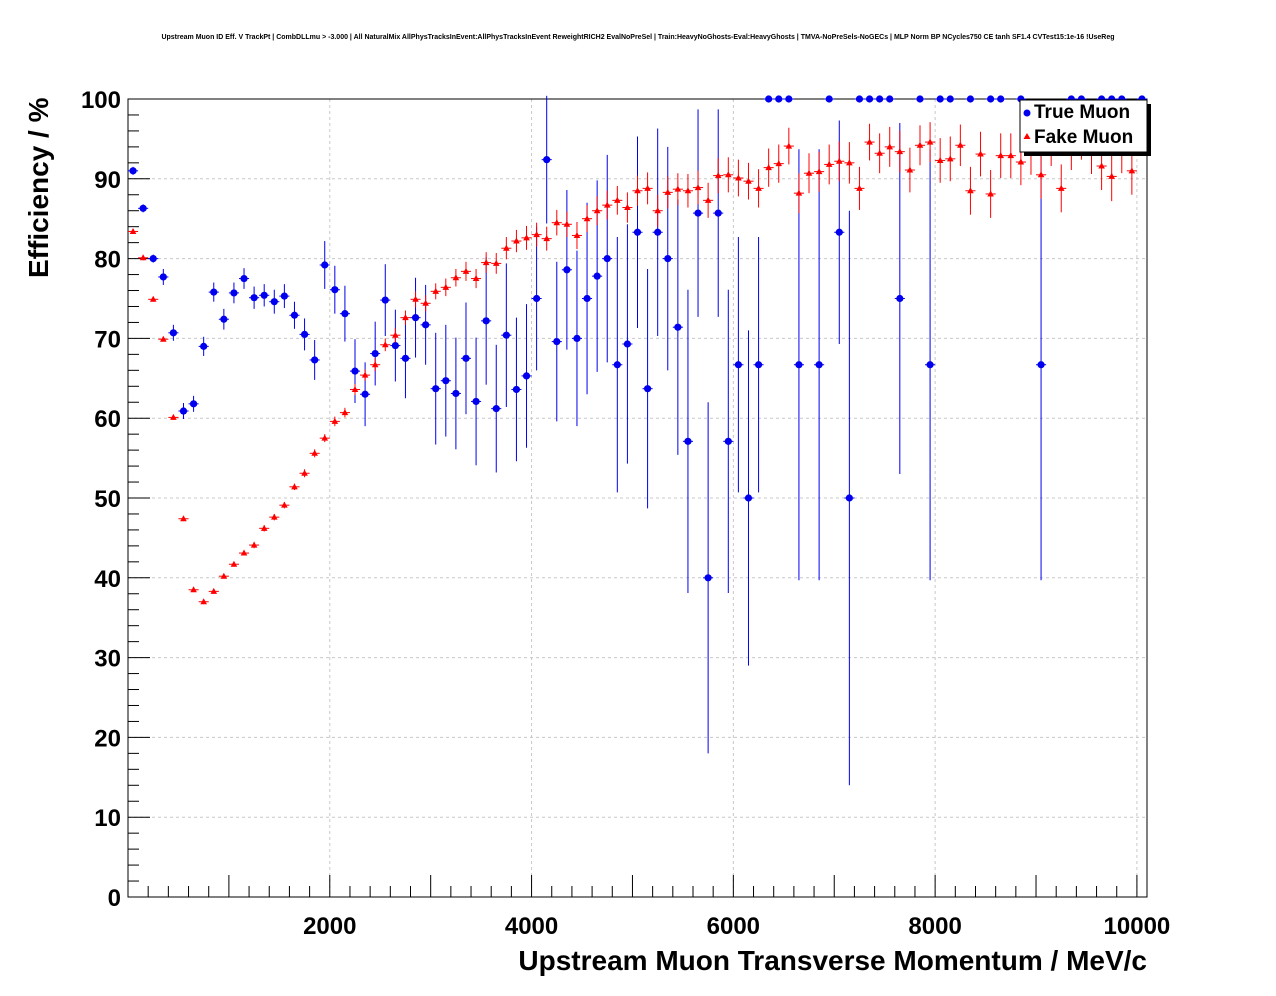 The image size is (1276, 996). Describe the element at coordinates (934, 926) in the screenshot. I see `x-tick-label: 8000` at that location.